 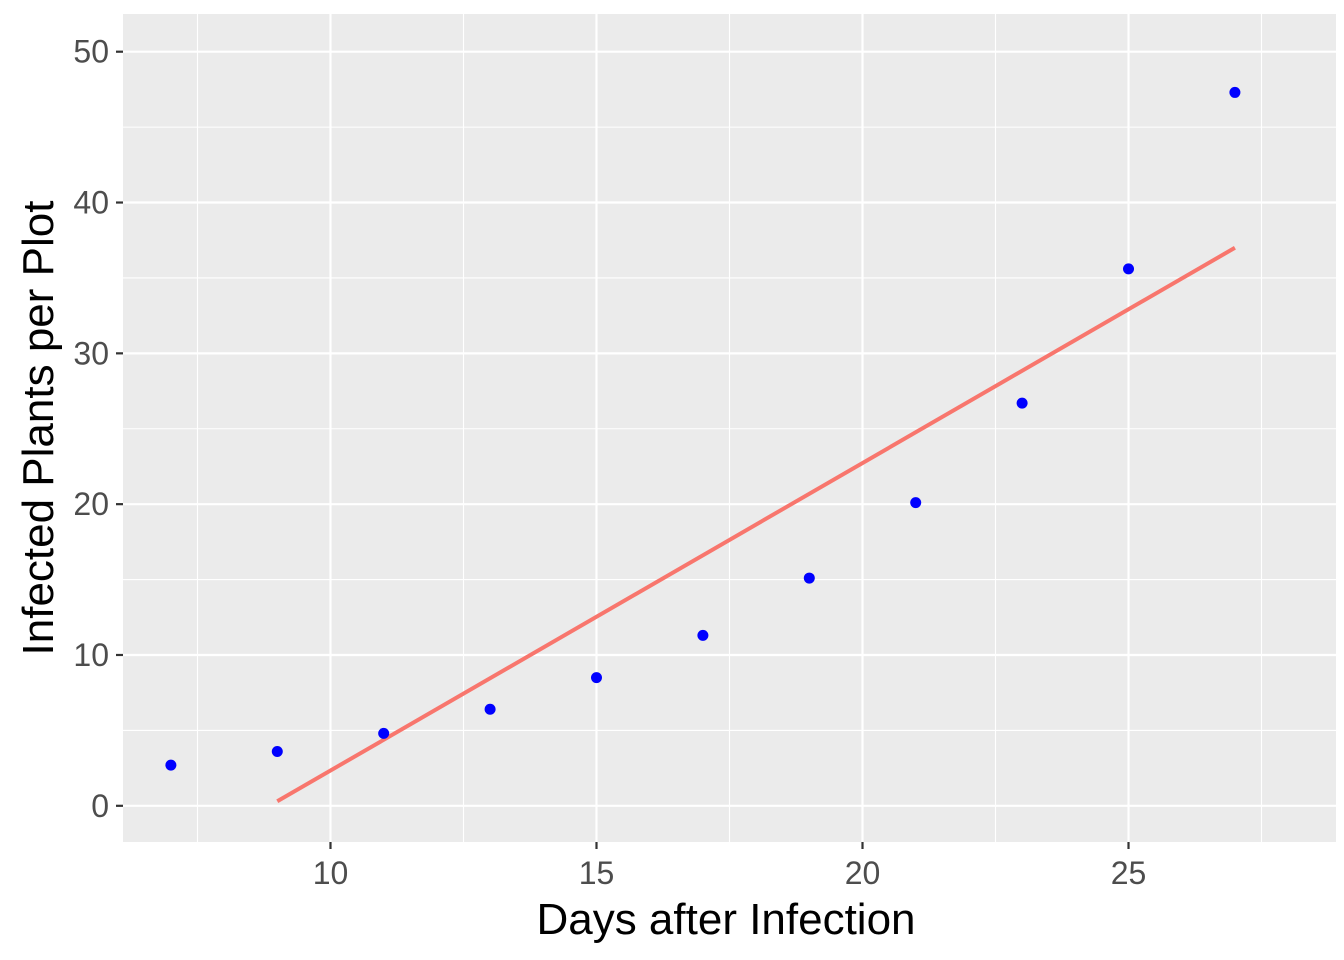 What do you see at coordinates (100, 806) in the screenshot?
I see `y-tick-label: 0` at bounding box center [100, 806].